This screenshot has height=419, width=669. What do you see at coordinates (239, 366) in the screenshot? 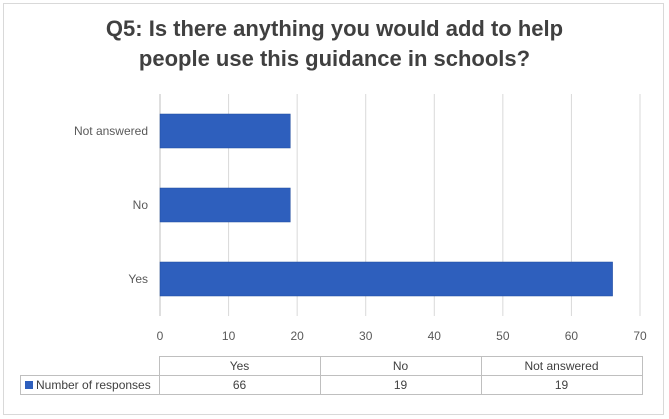
I see `data-table-header-yes: Yes` at bounding box center [239, 366].